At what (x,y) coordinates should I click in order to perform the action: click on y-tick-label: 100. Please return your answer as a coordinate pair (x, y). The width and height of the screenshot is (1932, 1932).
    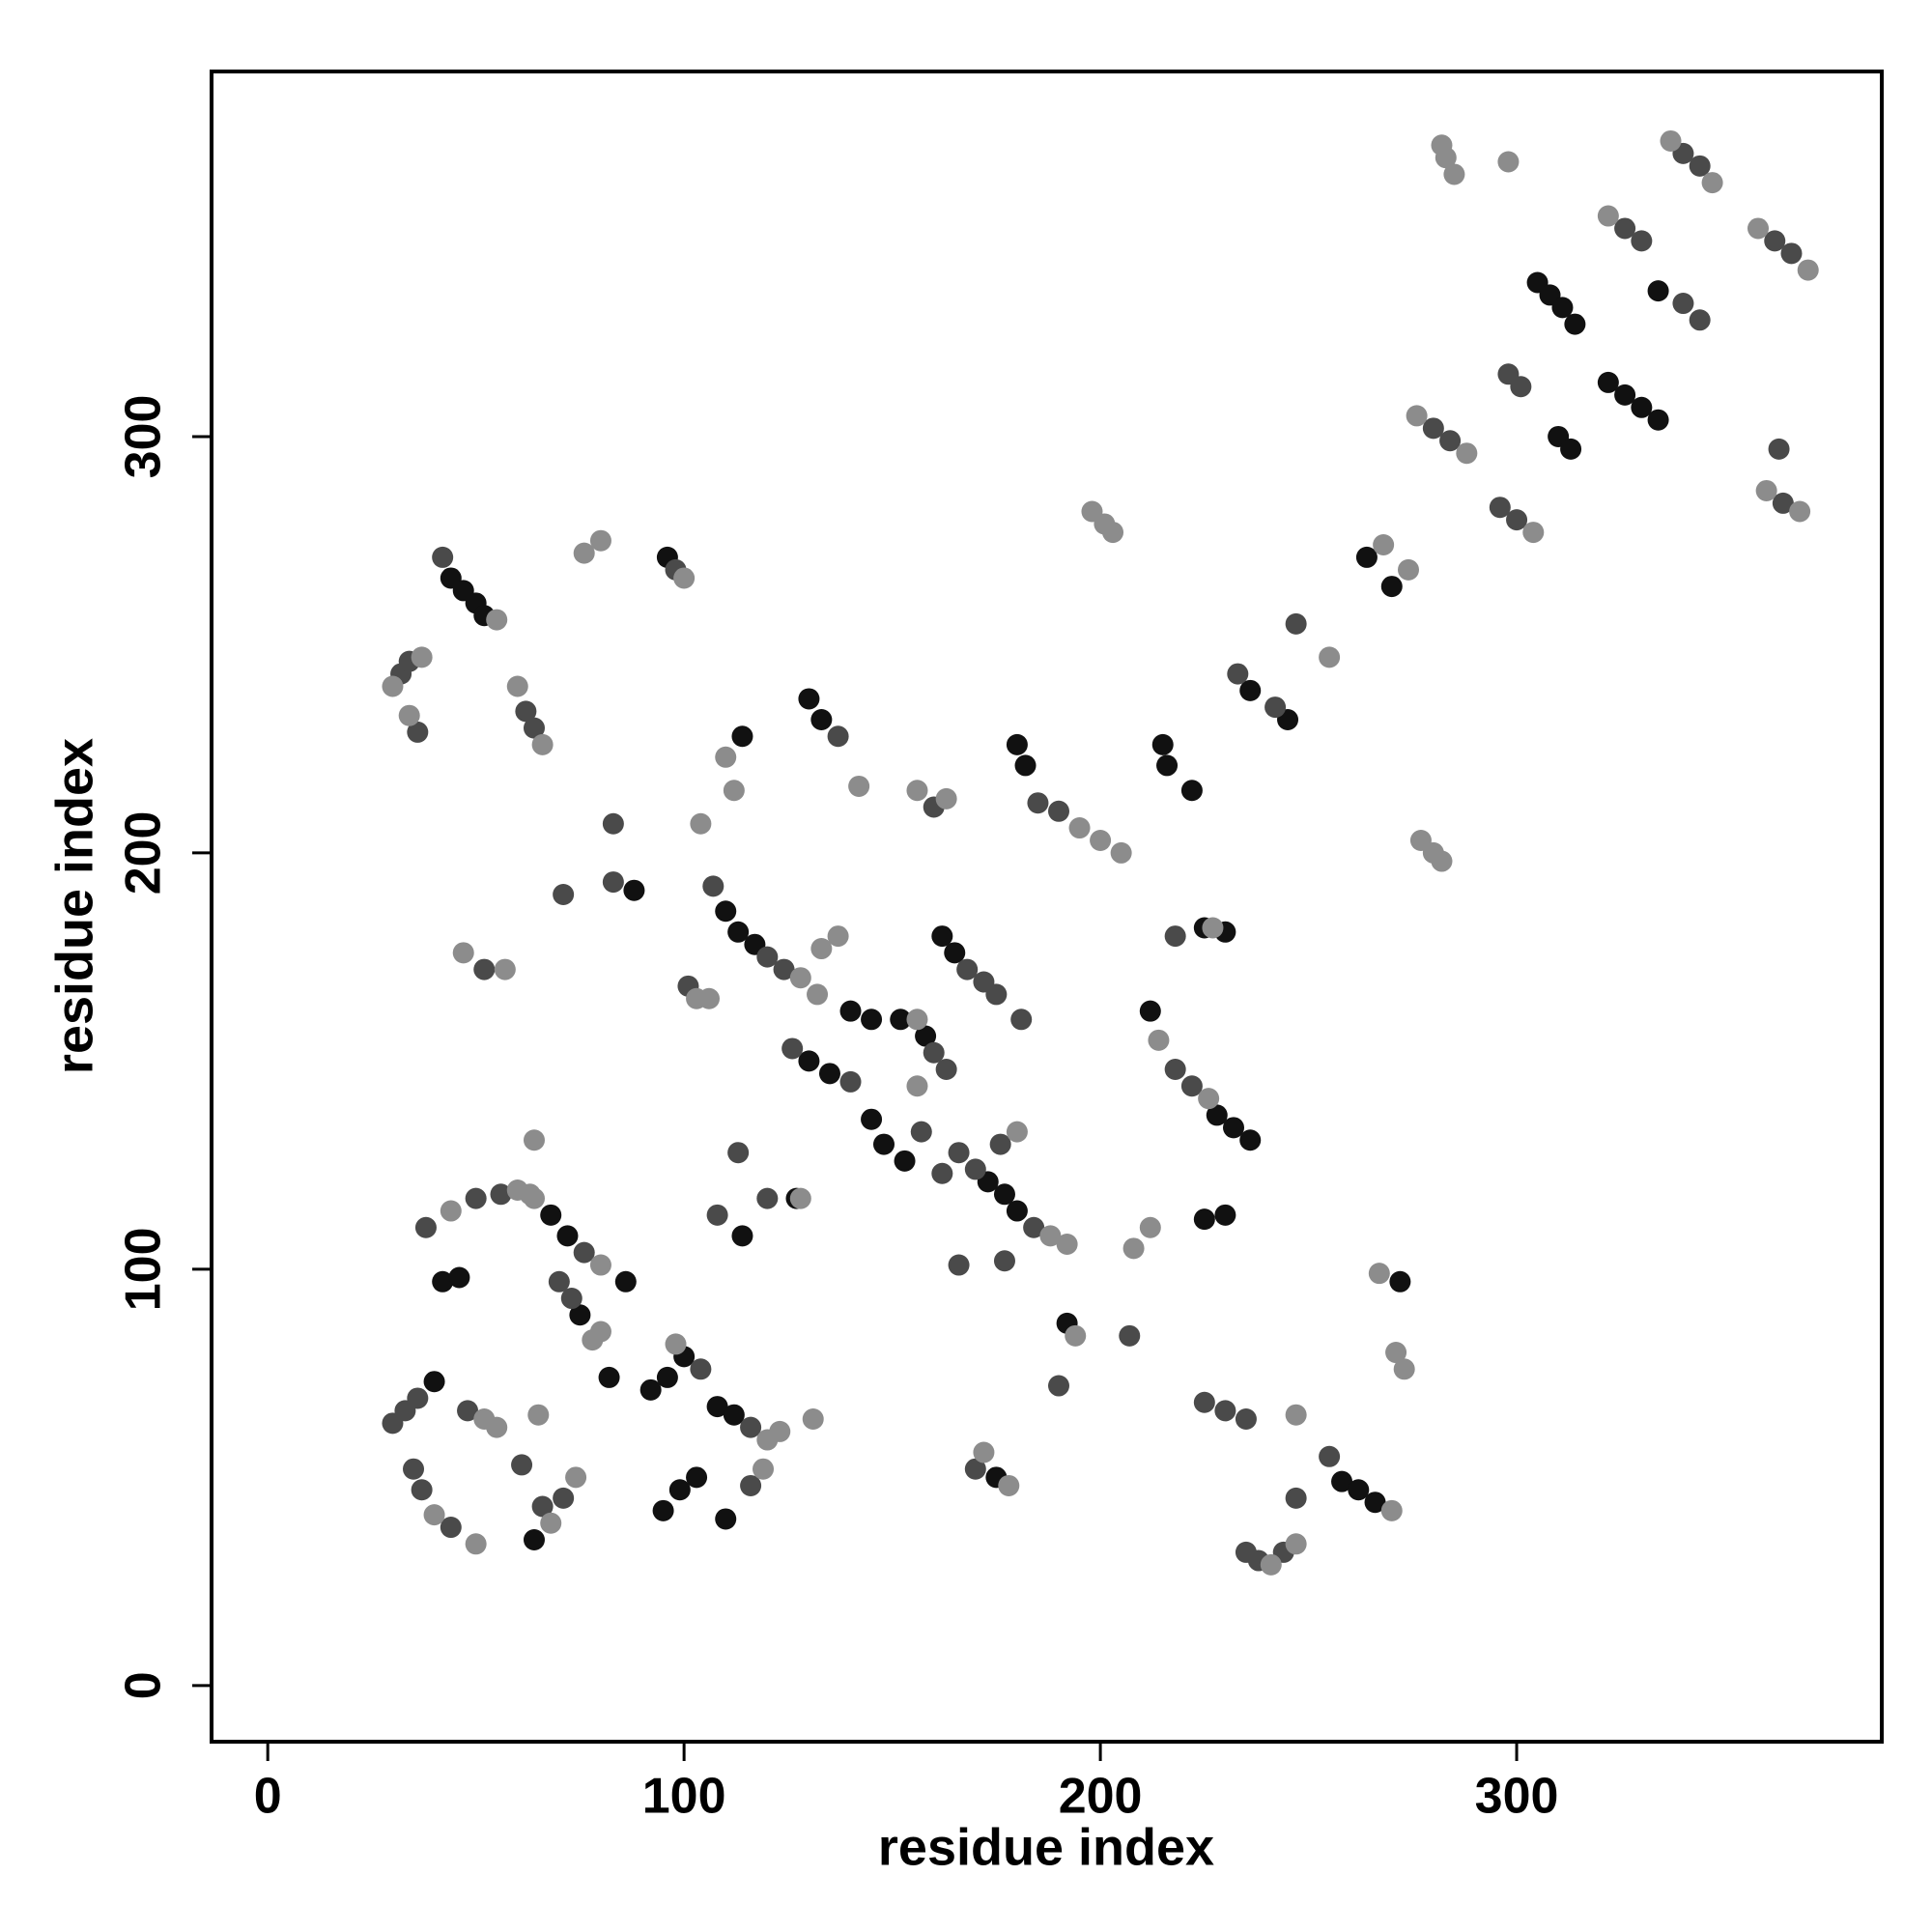
    Looking at the image, I should click on (144, 1269).